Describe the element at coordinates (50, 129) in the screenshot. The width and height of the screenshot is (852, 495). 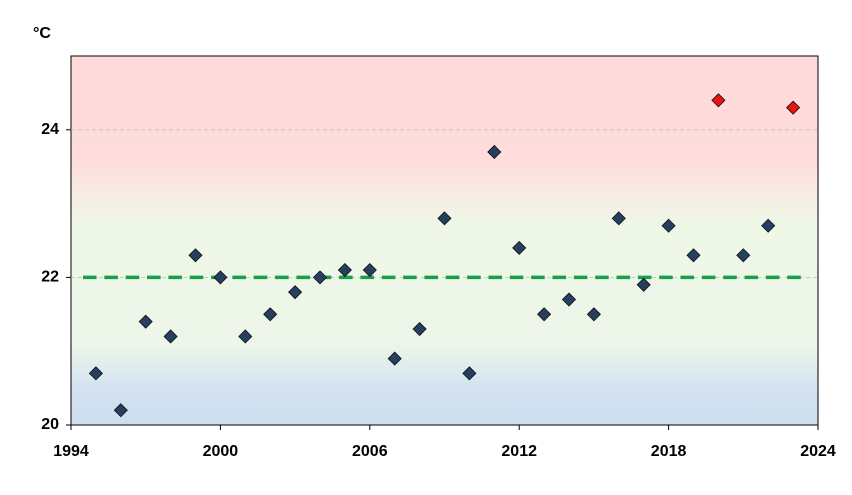
I see `y-tick-label: 24` at that location.